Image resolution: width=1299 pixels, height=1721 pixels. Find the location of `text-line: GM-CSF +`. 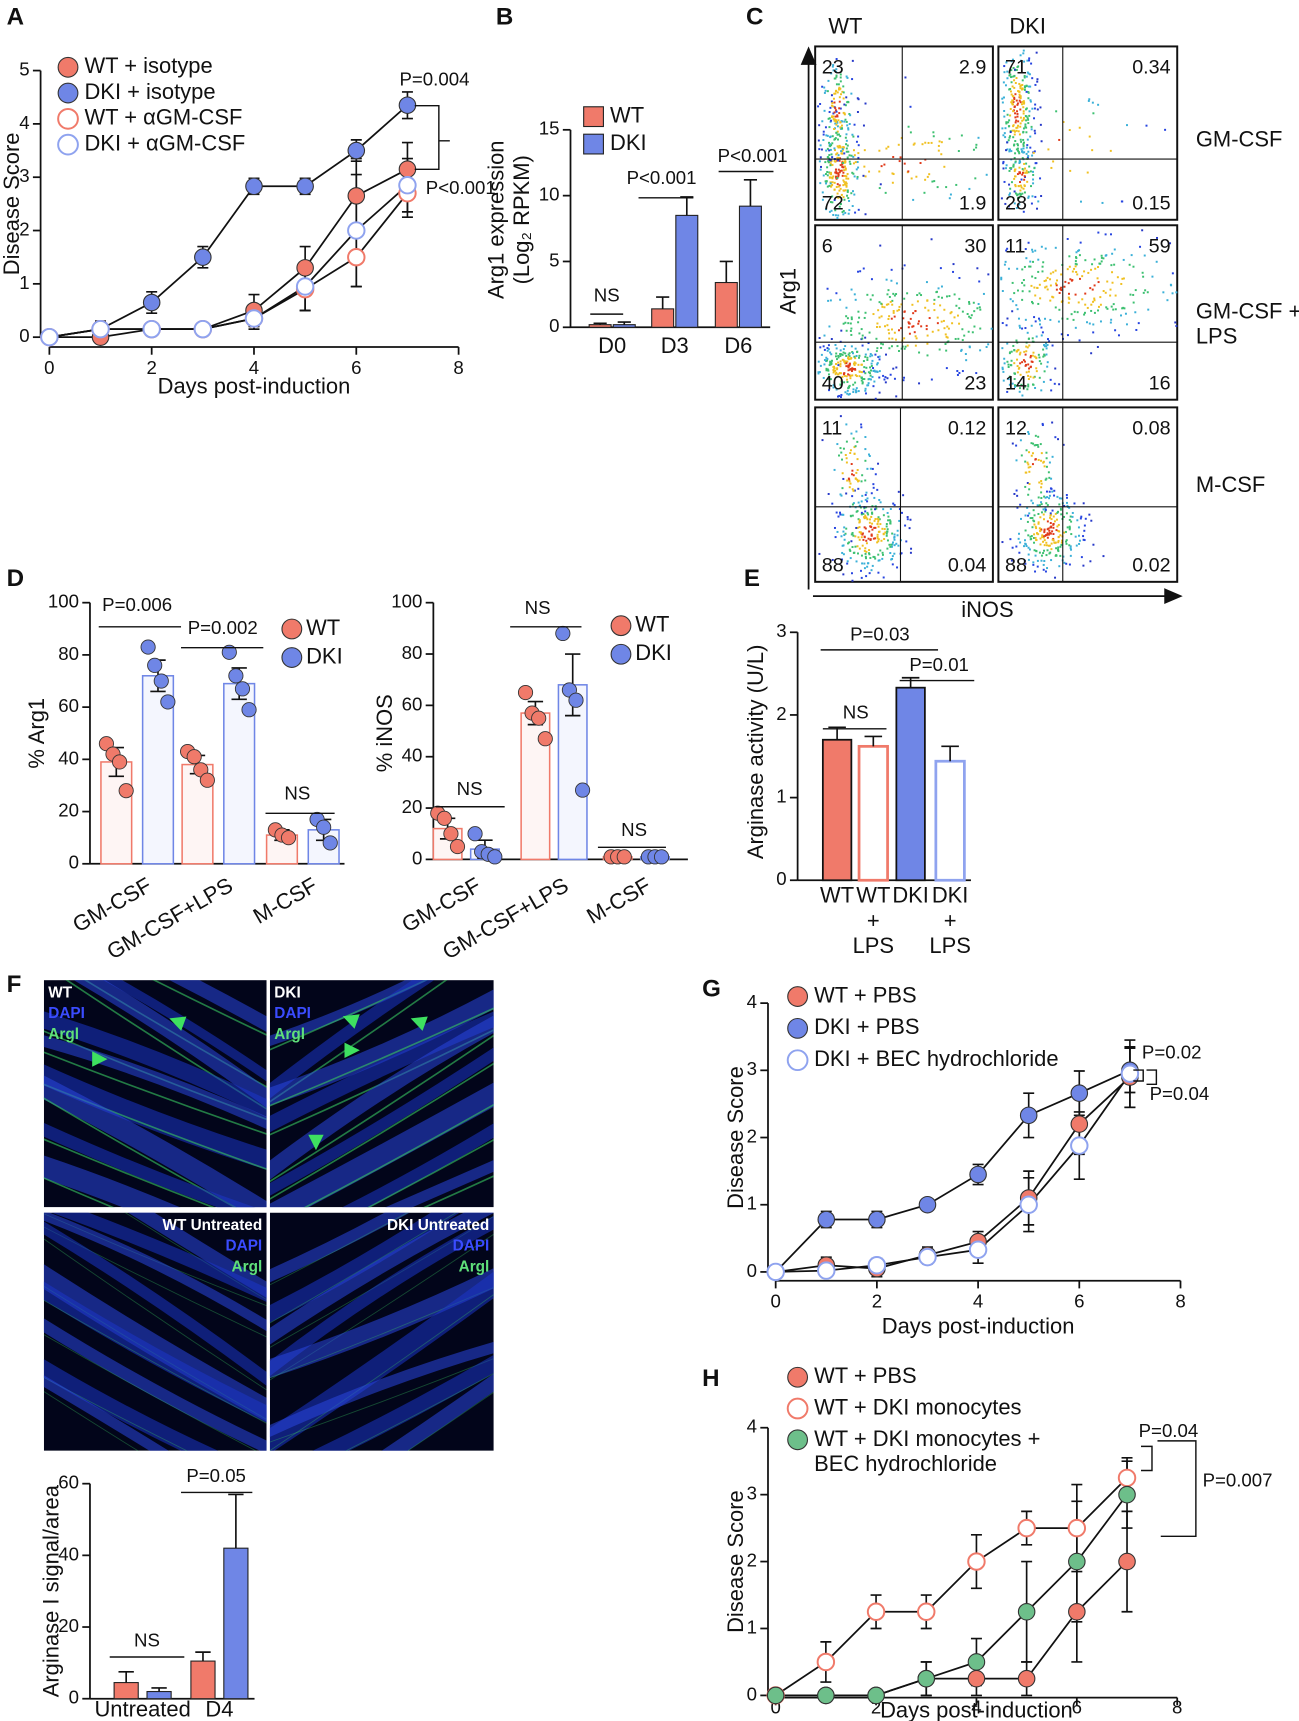

text-line: GM-CSF + is located at coordinates (1247, 310).